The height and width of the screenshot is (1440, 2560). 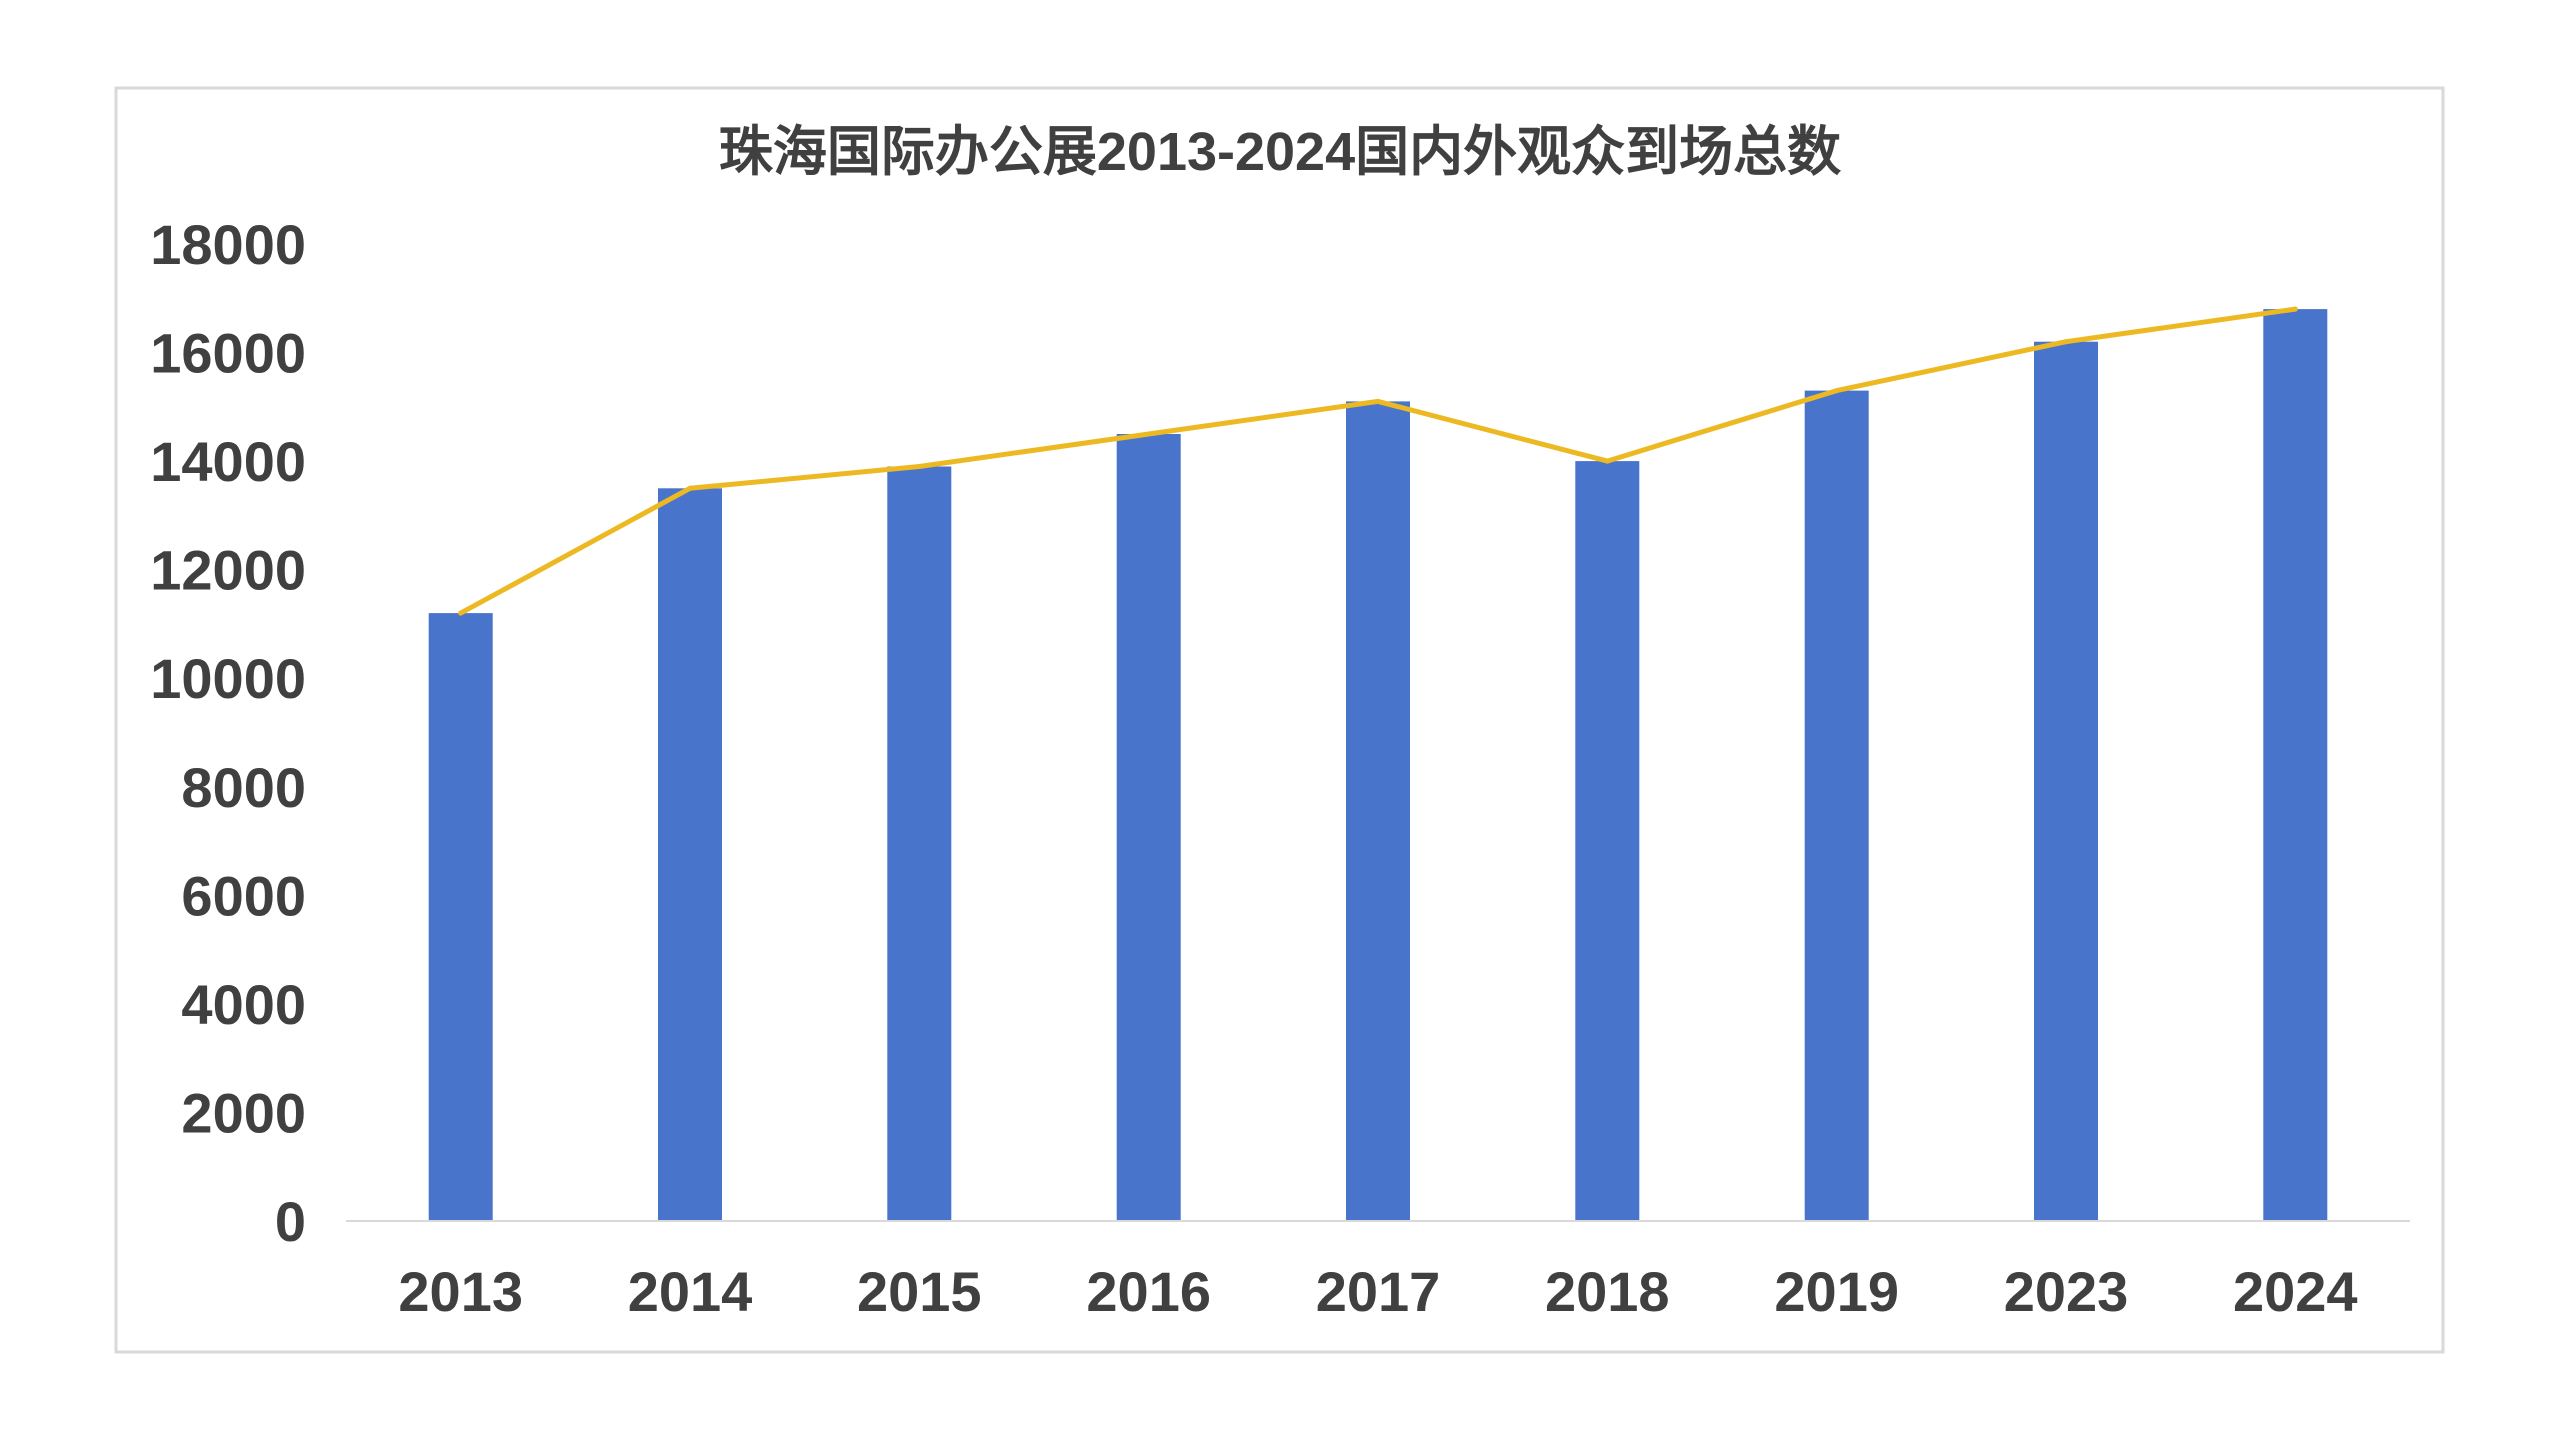 I want to click on x-tick-label-2018: 2018, so click(x=1607, y=1291).